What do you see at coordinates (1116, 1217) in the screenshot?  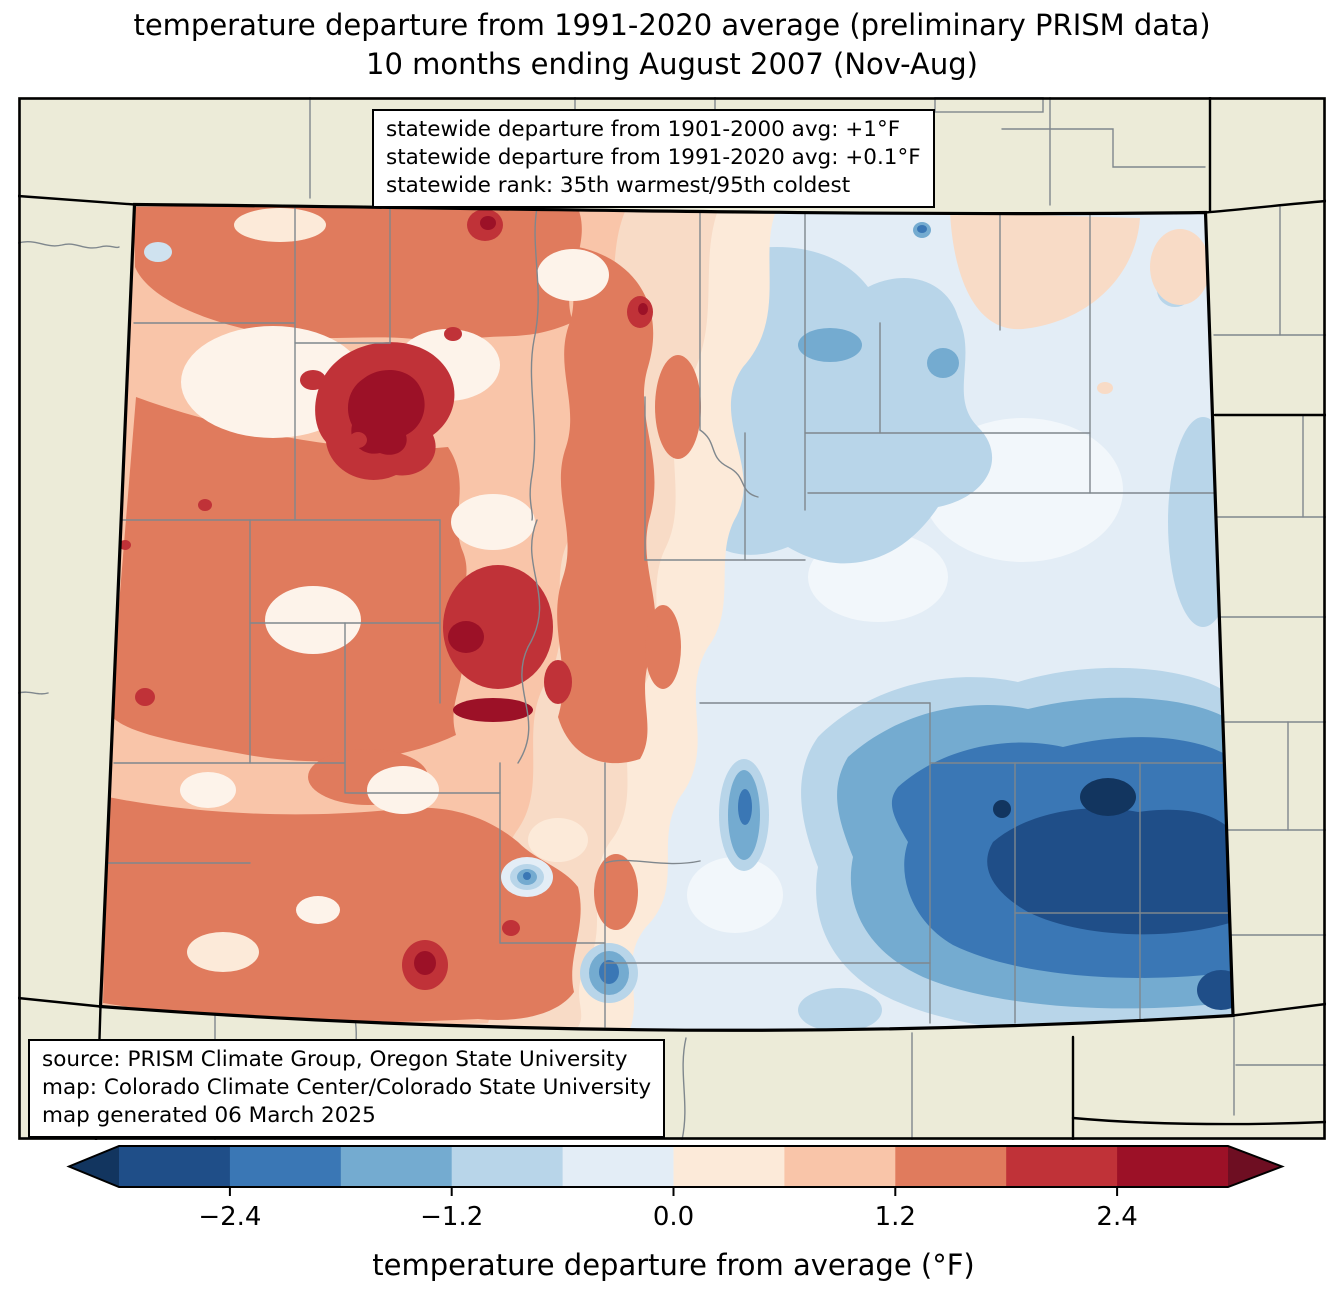 I see `colorbar-tick-label: 2.4` at bounding box center [1116, 1217].